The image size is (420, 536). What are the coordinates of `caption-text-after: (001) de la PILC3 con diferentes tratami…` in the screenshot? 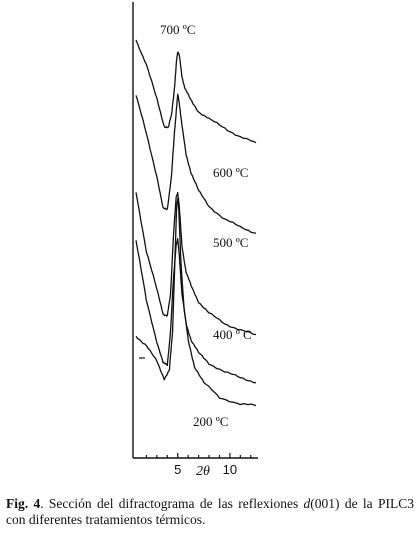 It's located at (210, 511).